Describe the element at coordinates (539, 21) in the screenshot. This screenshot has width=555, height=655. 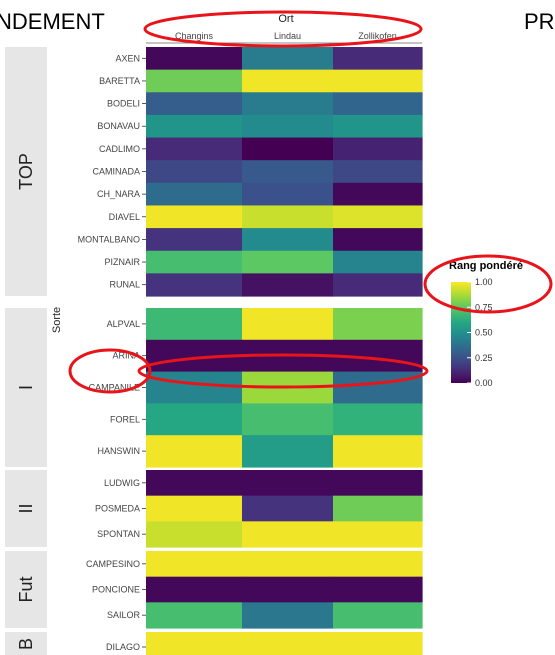
I see `right-title-fragment: PR` at that location.